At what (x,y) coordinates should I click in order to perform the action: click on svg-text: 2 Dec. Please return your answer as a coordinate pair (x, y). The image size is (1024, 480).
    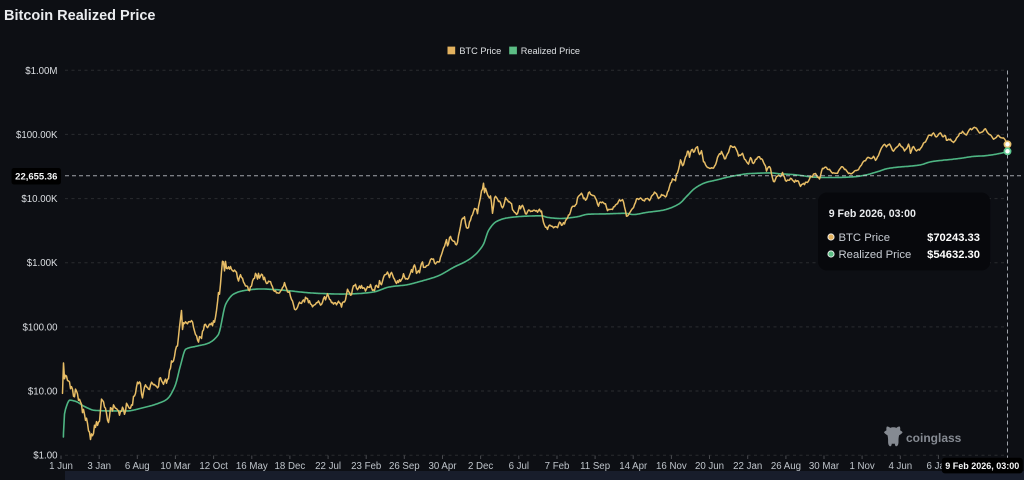
    Looking at the image, I should click on (480, 466).